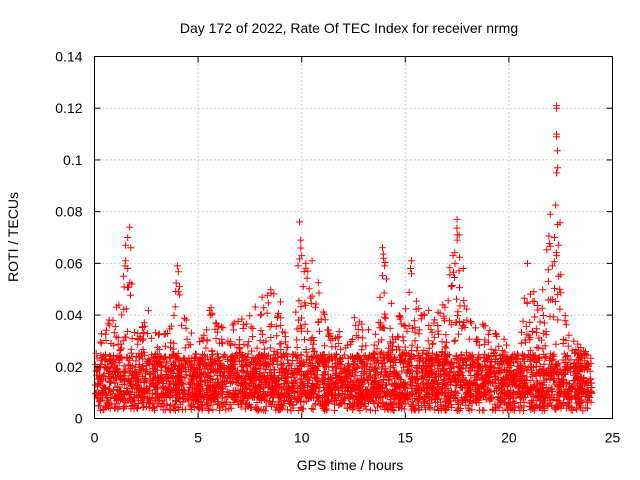 Image resolution: width=640 pixels, height=480 pixels. I want to click on y-tick-label: 0, so click(79, 419).